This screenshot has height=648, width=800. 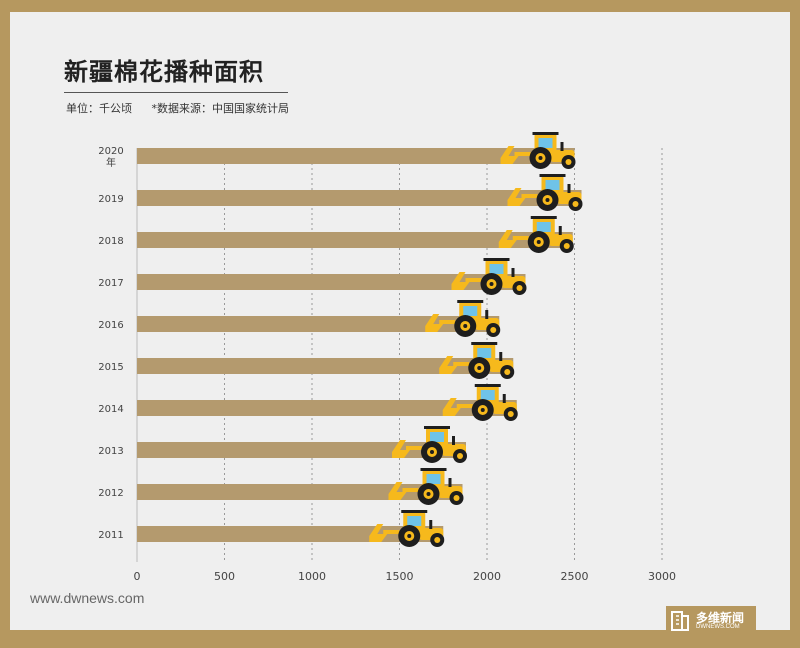 What do you see at coordinates (110, 199) in the screenshot?
I see `y-tick-label: 2019` at bounding box center [110, 199].